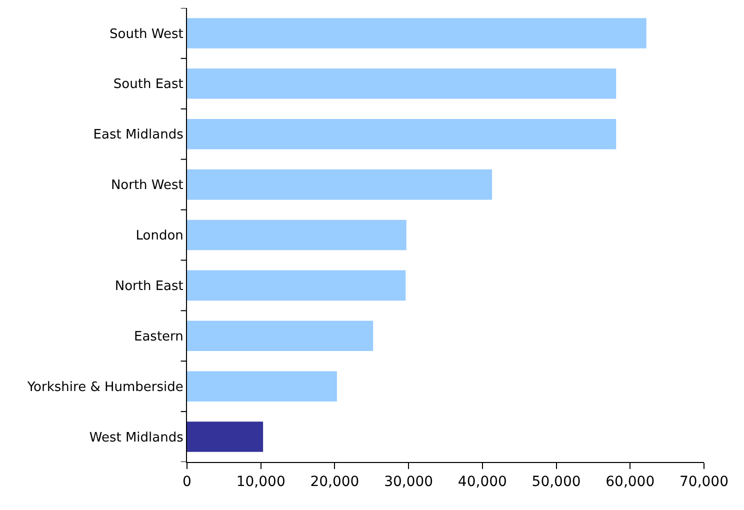 This screenshot has width=744, height=510. I want to click on y-tick-label: Yorkshire & Humberside, so click(105, 387).